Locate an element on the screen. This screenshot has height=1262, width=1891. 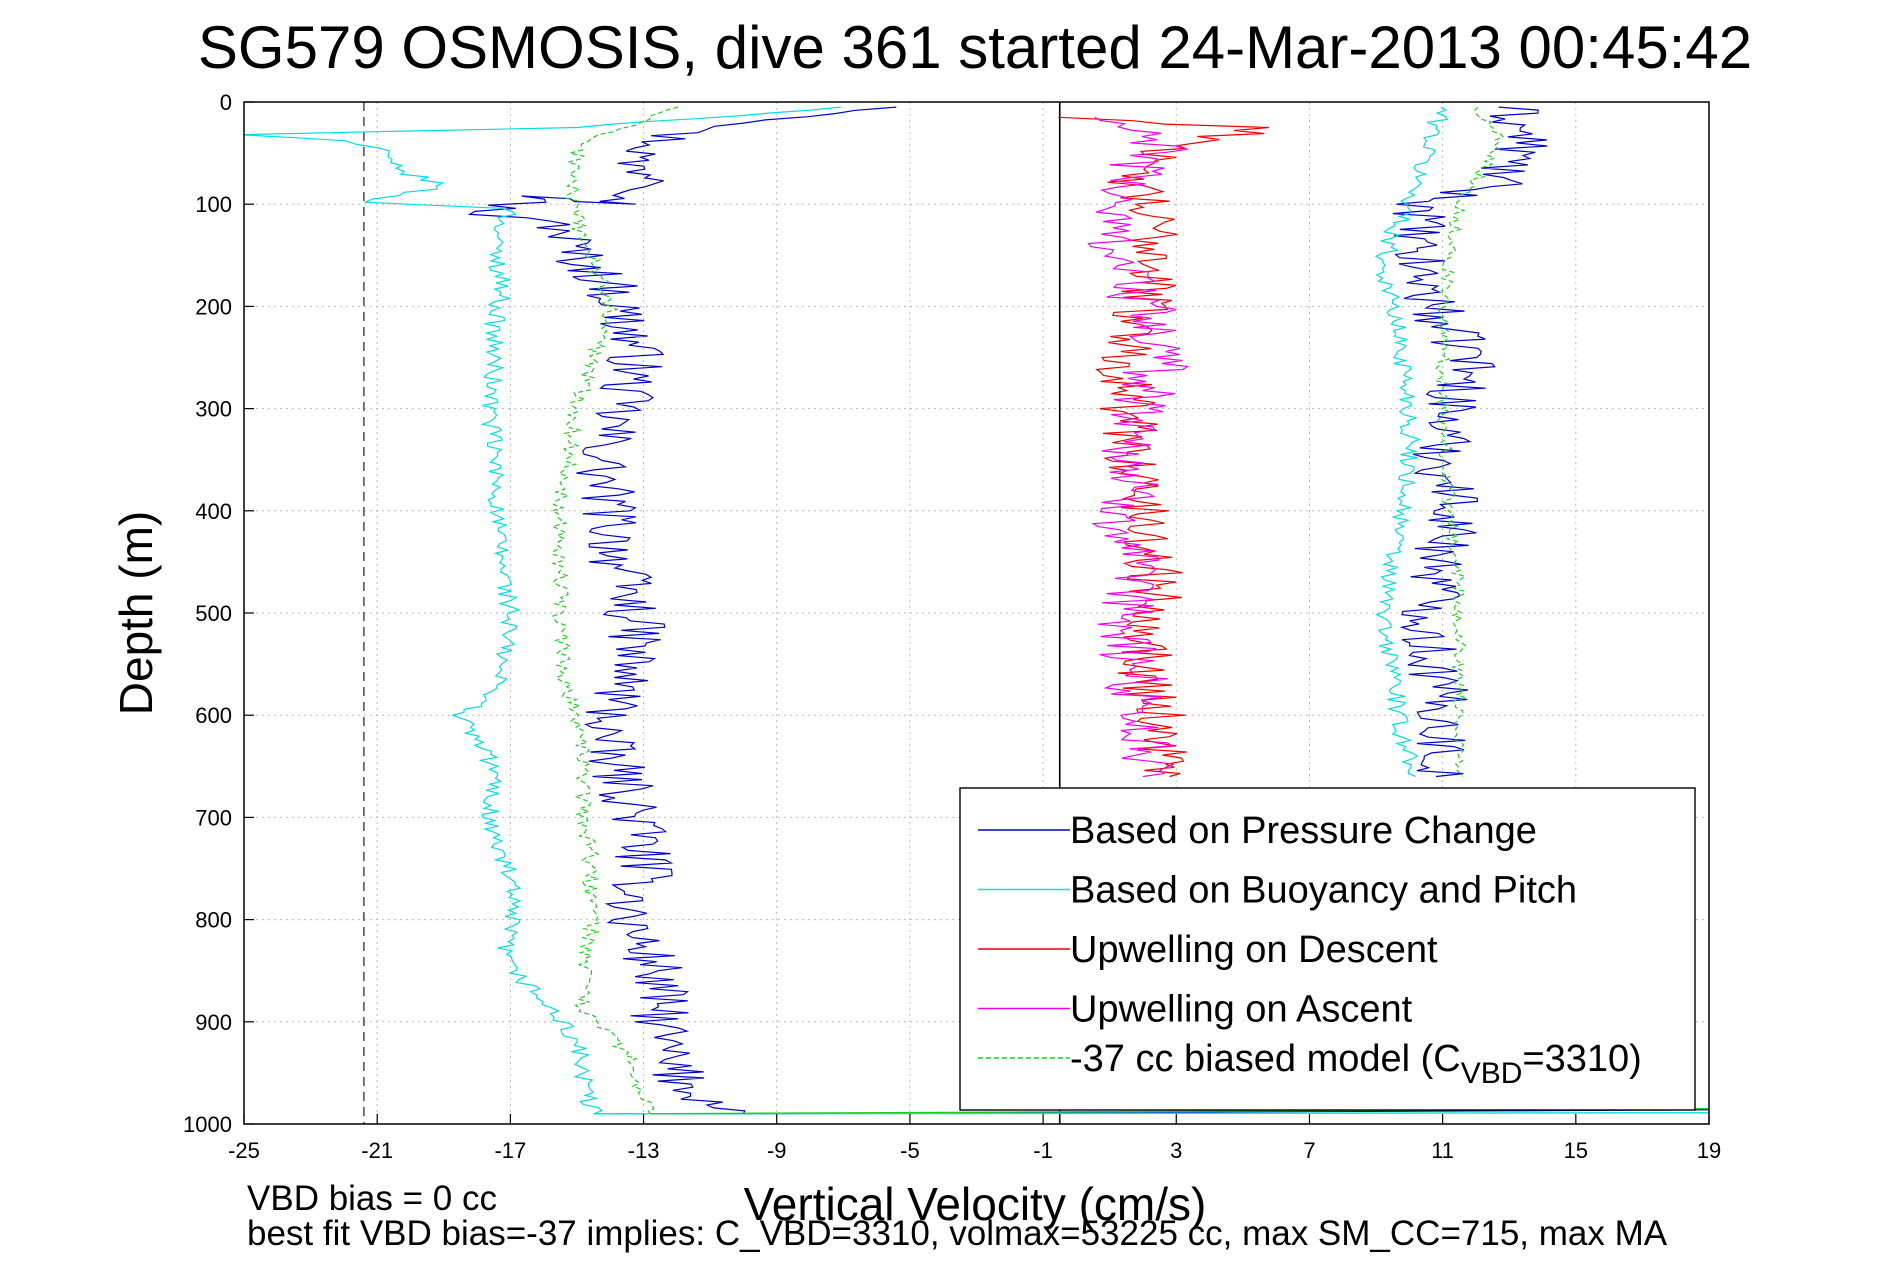
x-tick-label-7: 3 is located at coordinates (1176, 1150).